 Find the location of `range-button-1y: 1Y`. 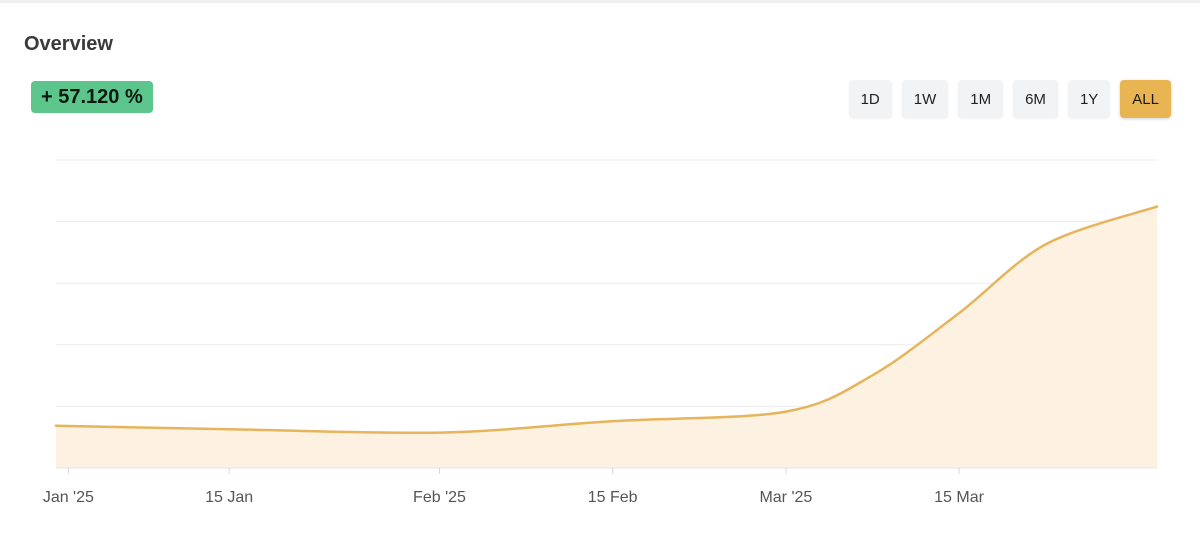

range-button-1y: 1Y is located at coordinates (1089, 99).